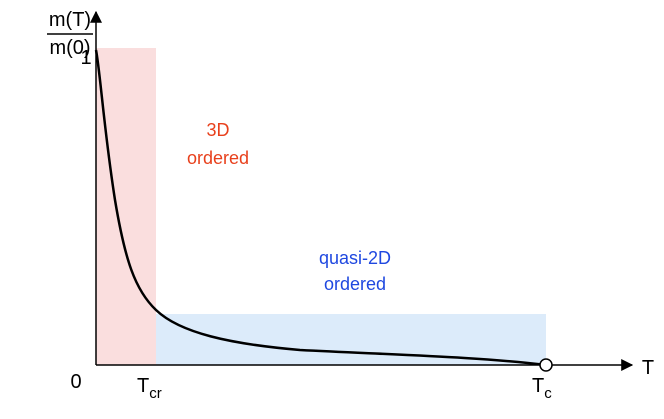 The width and height of the screenshot is (664, 419). I want to click on t-c-main: T, so click(538, 386).